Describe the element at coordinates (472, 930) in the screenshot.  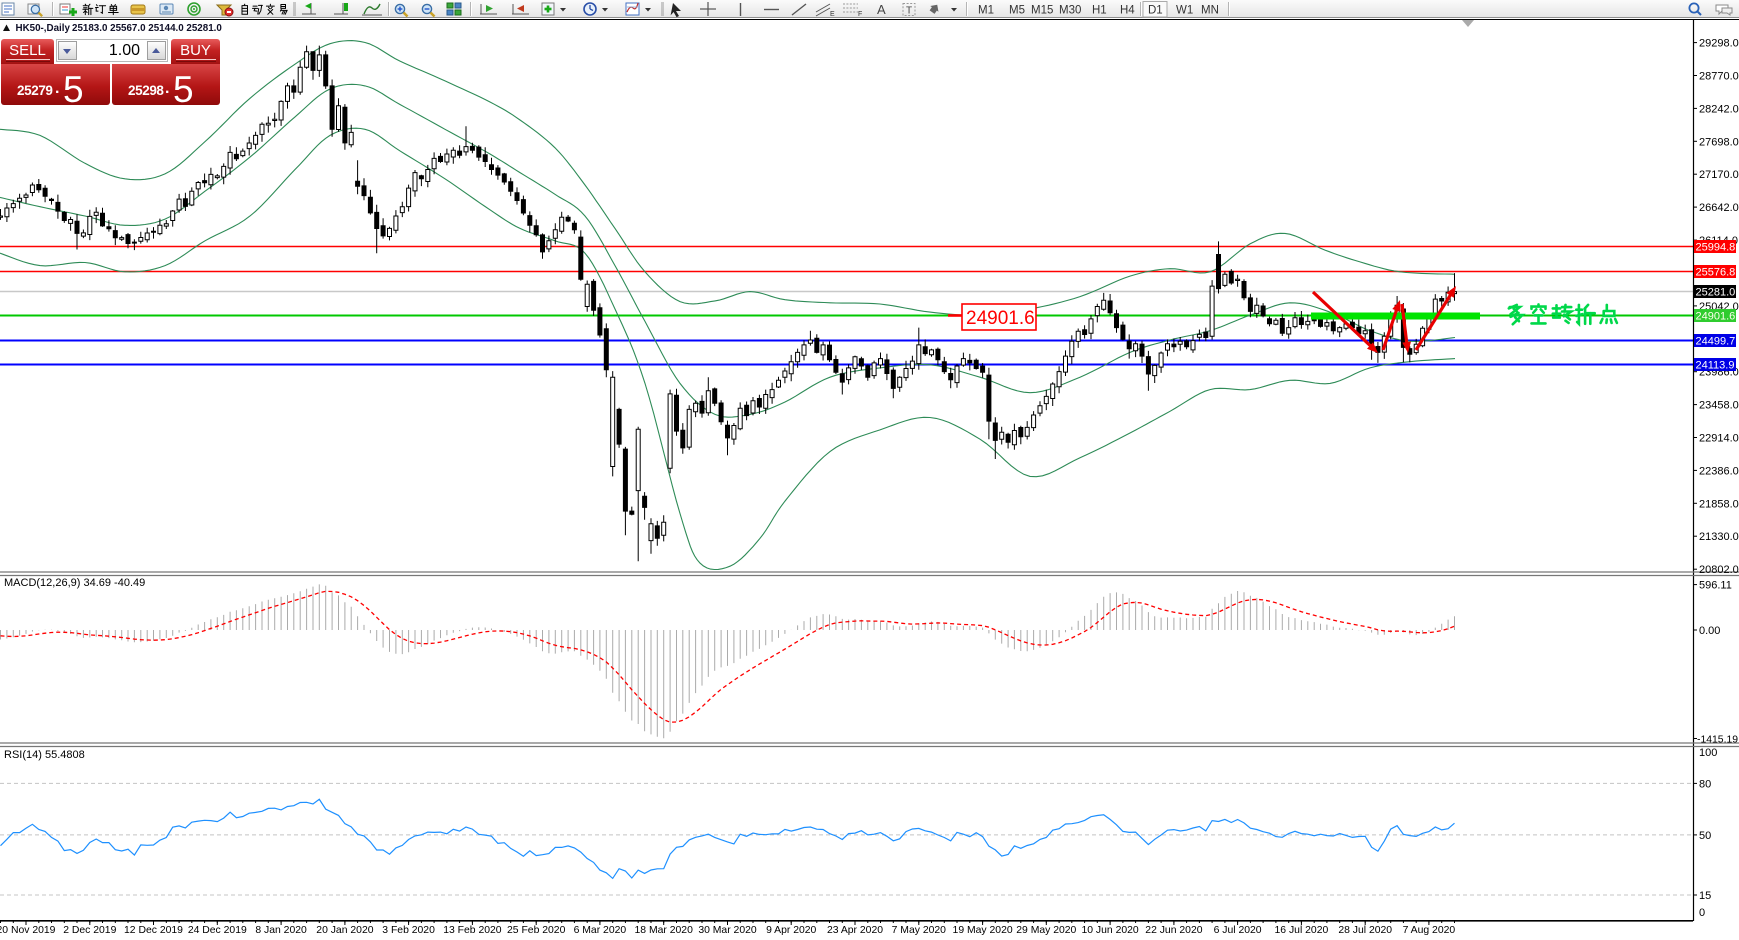
I see `svg-text: 13 Feb 2020` at that location.